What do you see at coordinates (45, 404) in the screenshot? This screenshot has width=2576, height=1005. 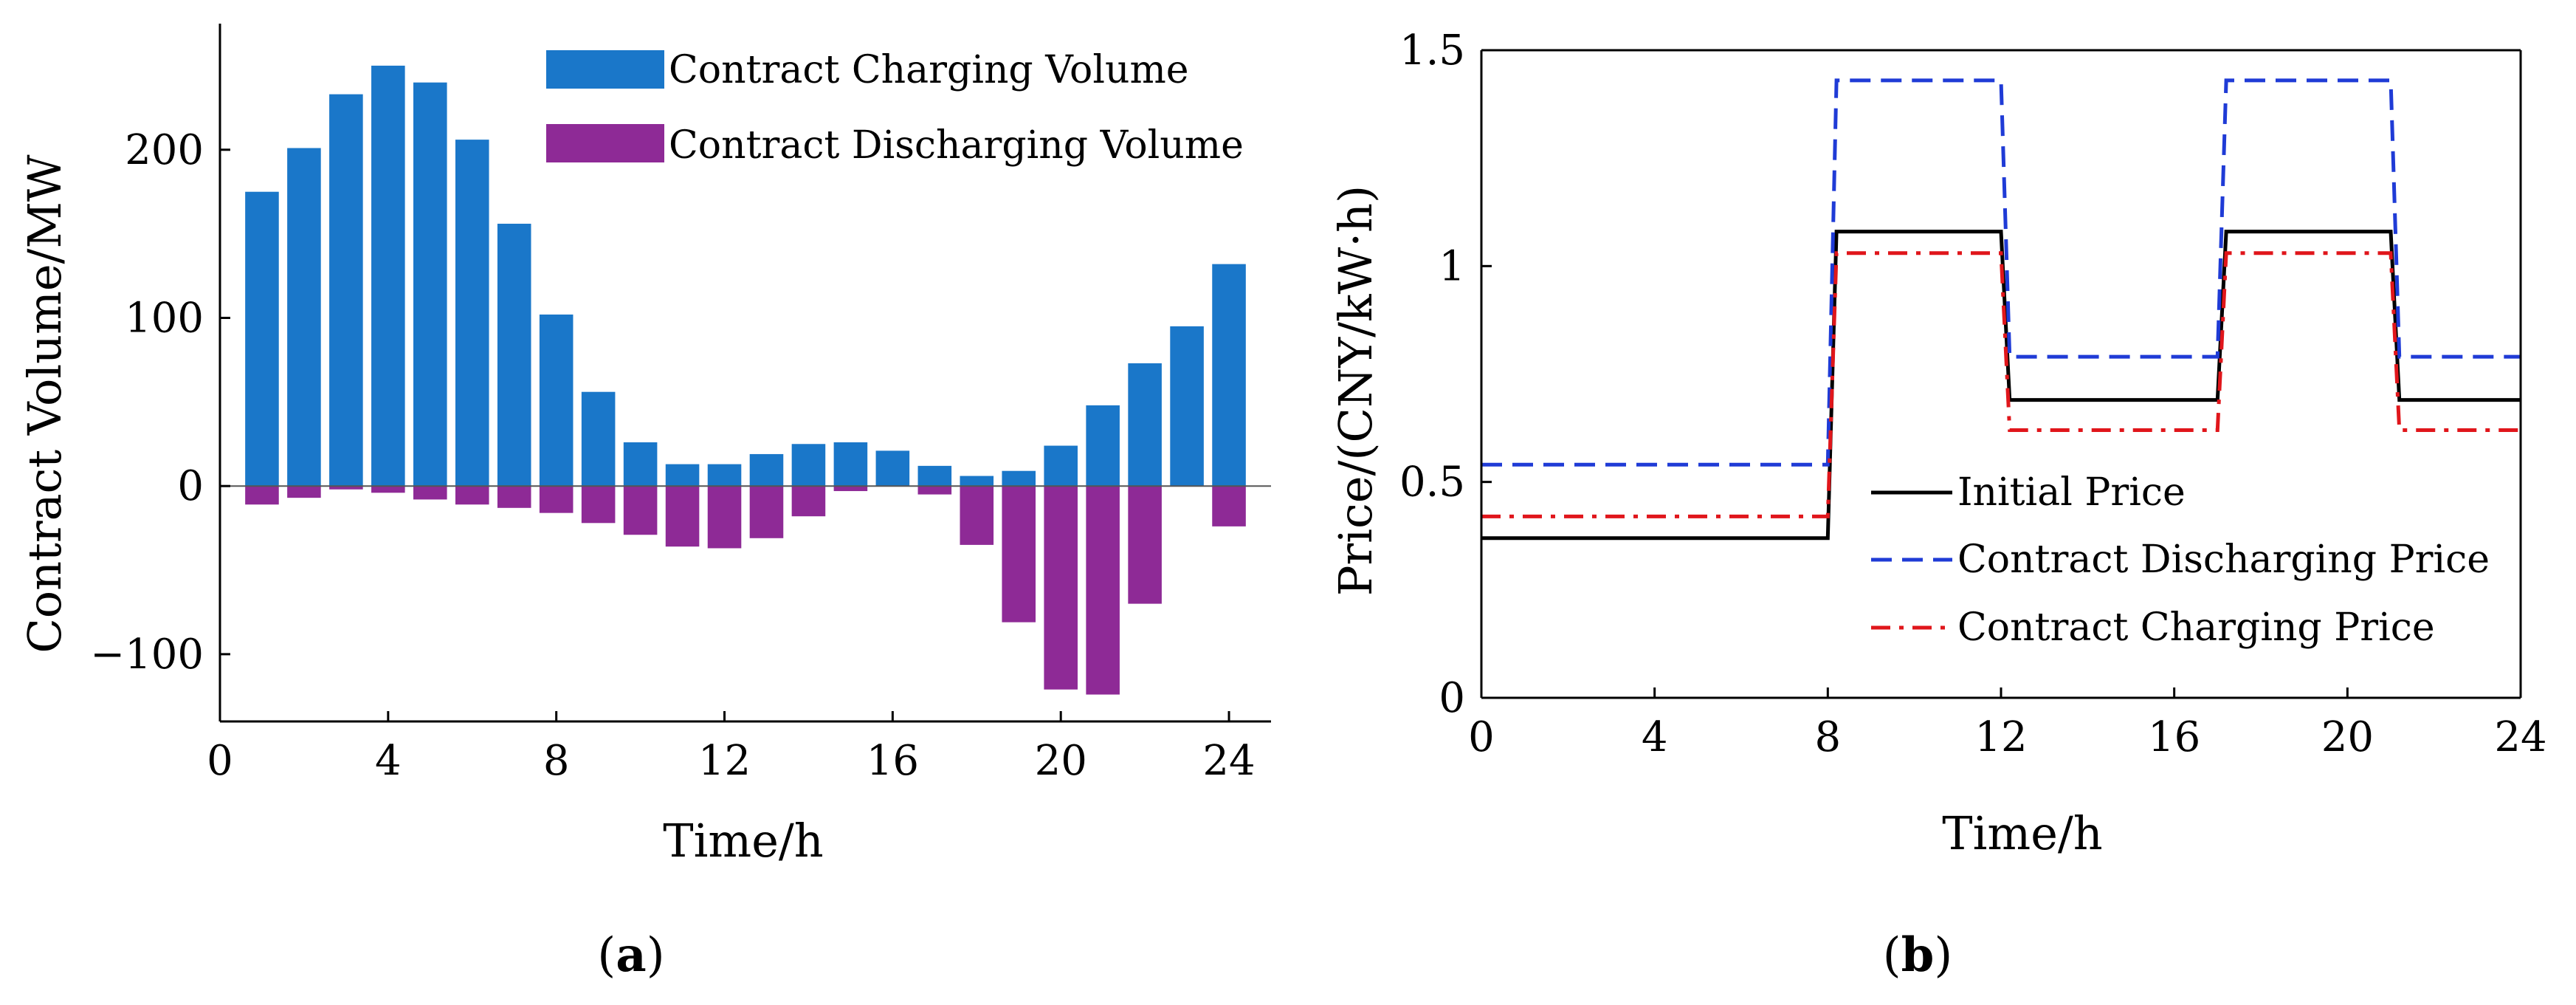 I see `y-axis-label: Contract Volume/MW` at bounding box center [45, 404].